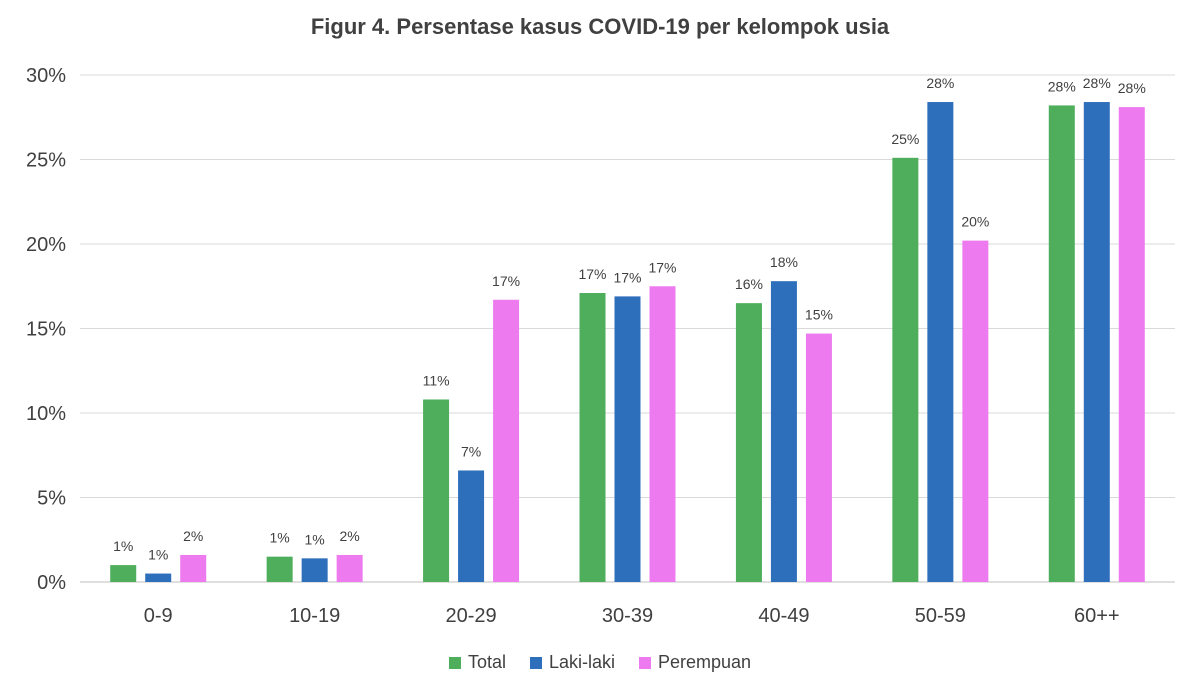 The width and height of the screenshot is (1200, 700). I want to click on y-tick-label: 10%, so click(46, 414).